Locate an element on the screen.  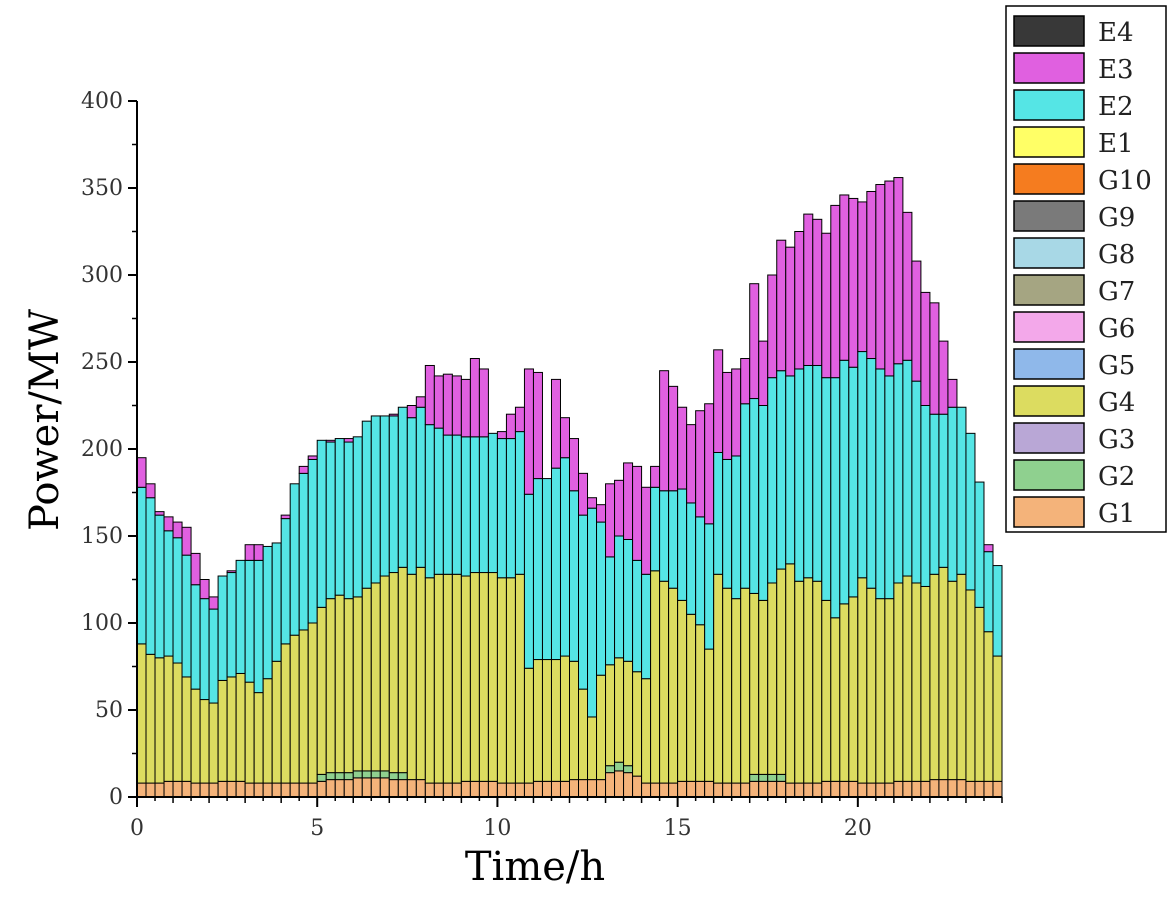
x-tick-label: 5 is located at coordinates (317, 828).